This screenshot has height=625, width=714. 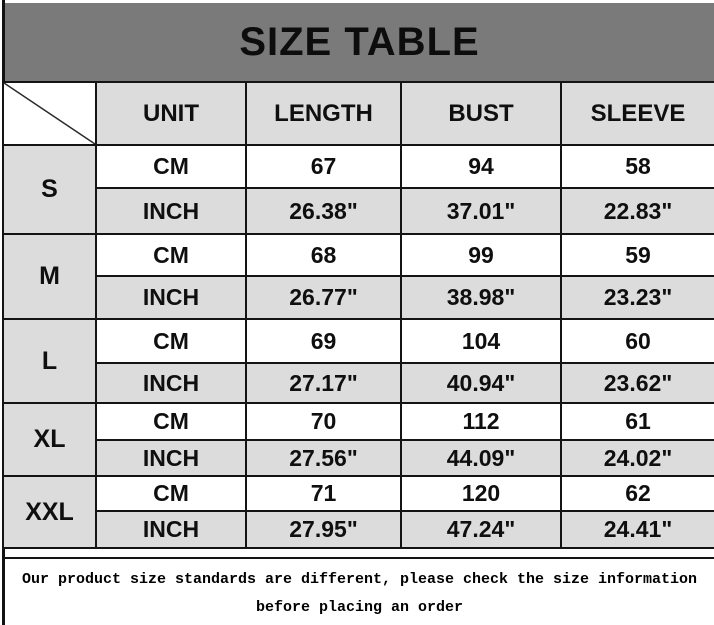 I want to click on value-cell: 120, so click(x=481, y=493).